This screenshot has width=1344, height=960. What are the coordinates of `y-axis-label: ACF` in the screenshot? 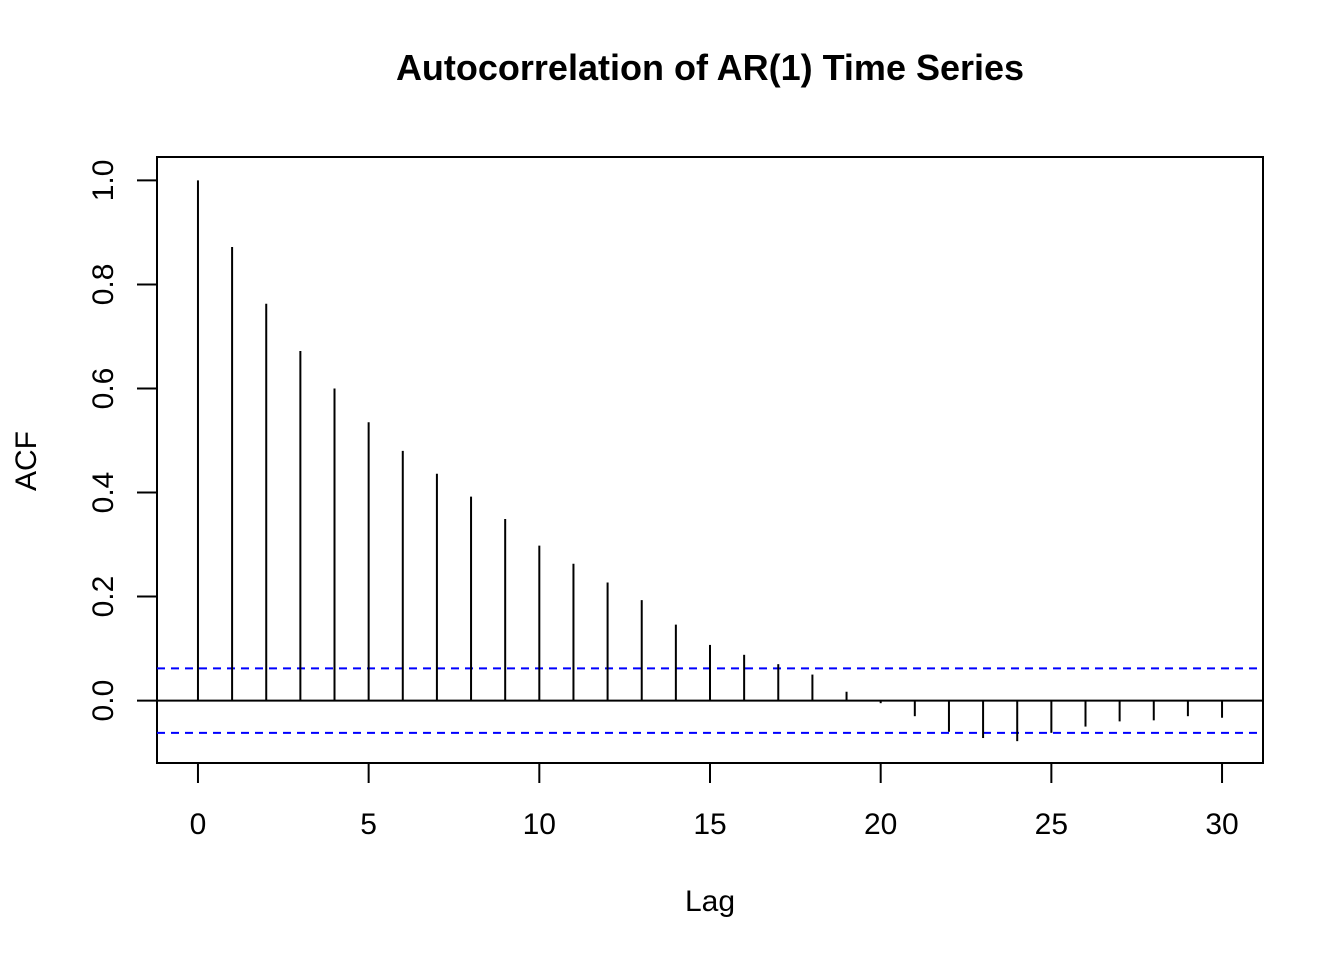 It's located at (26, 461).